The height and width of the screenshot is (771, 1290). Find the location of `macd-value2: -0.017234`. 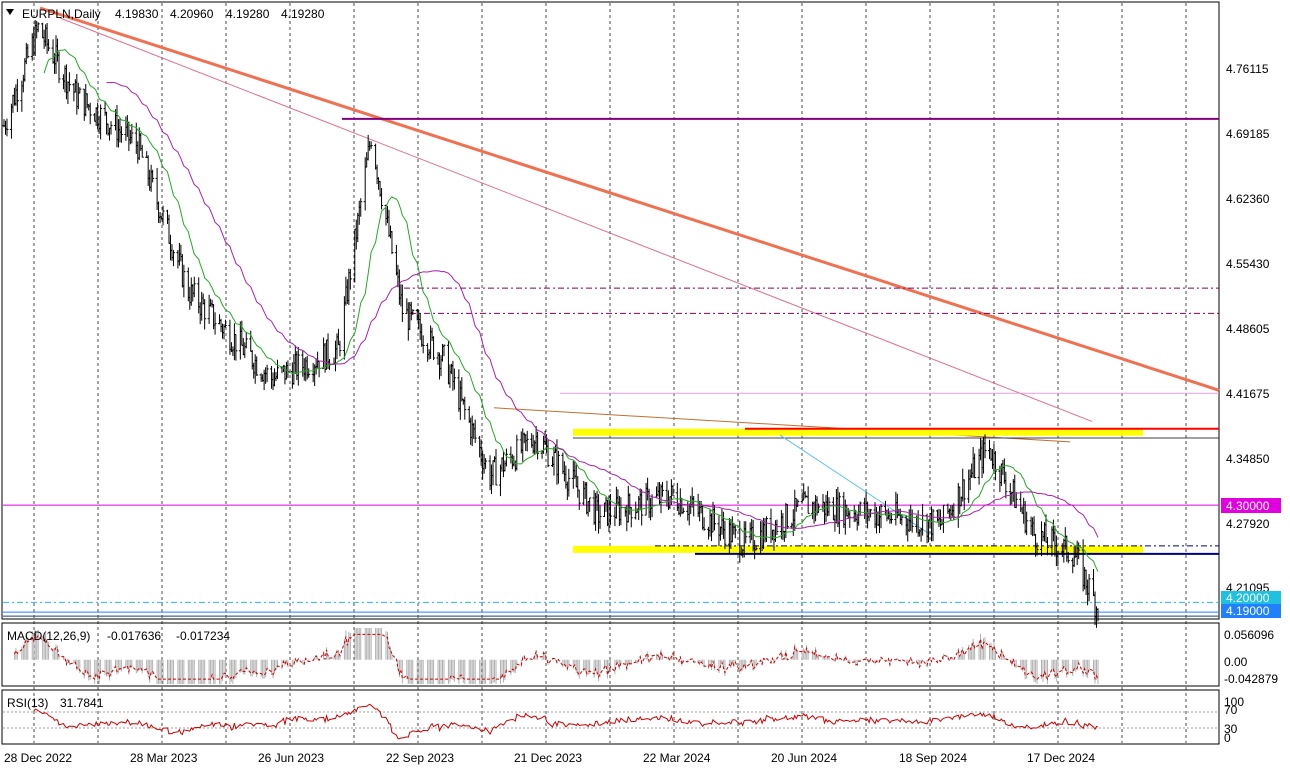

macd-value2: -0.017234 is located at coordinates (203, 636).